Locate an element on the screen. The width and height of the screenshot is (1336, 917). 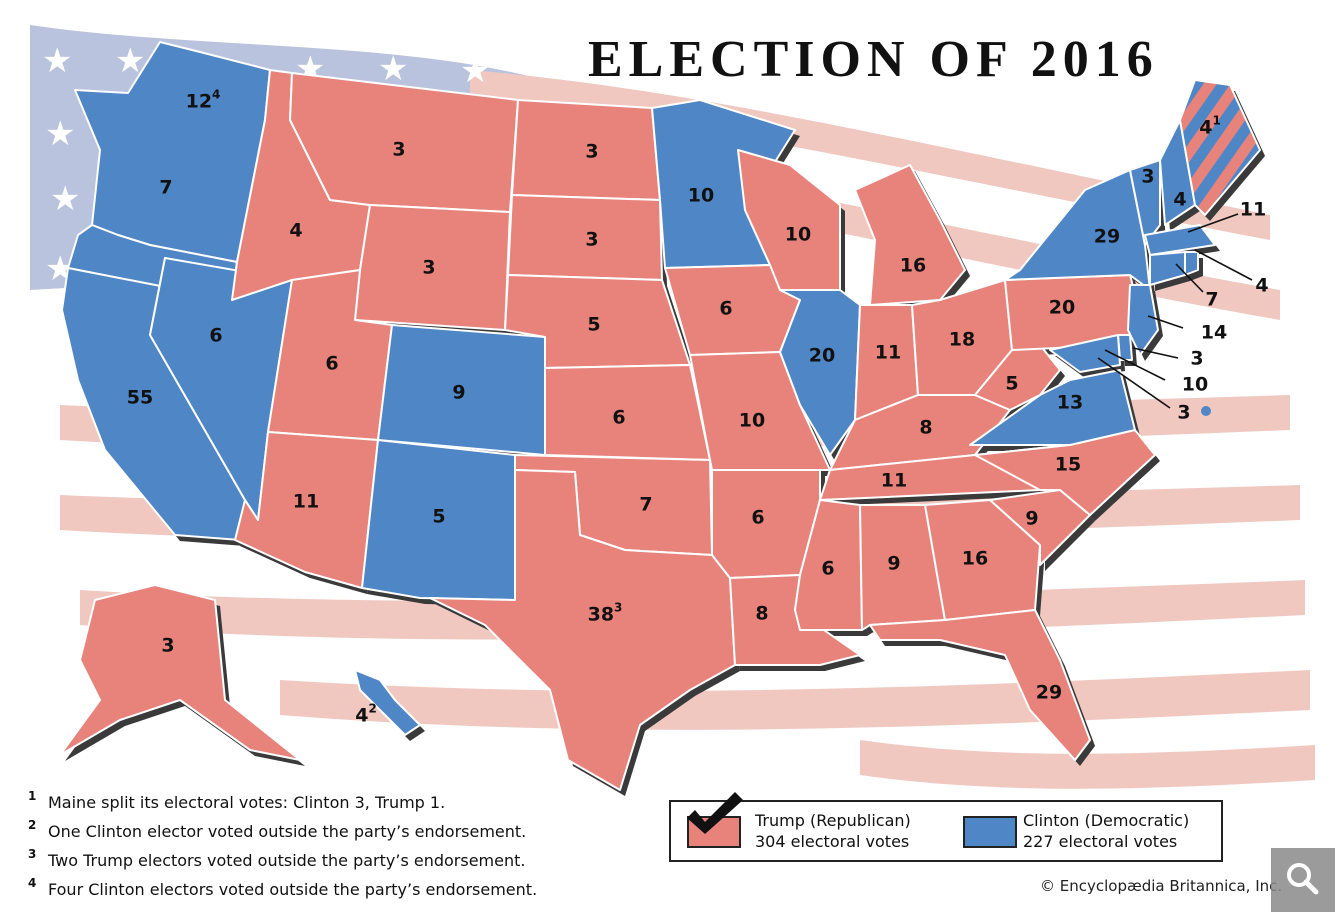
footnote-number: 4 is located at coordinates (32, 883).